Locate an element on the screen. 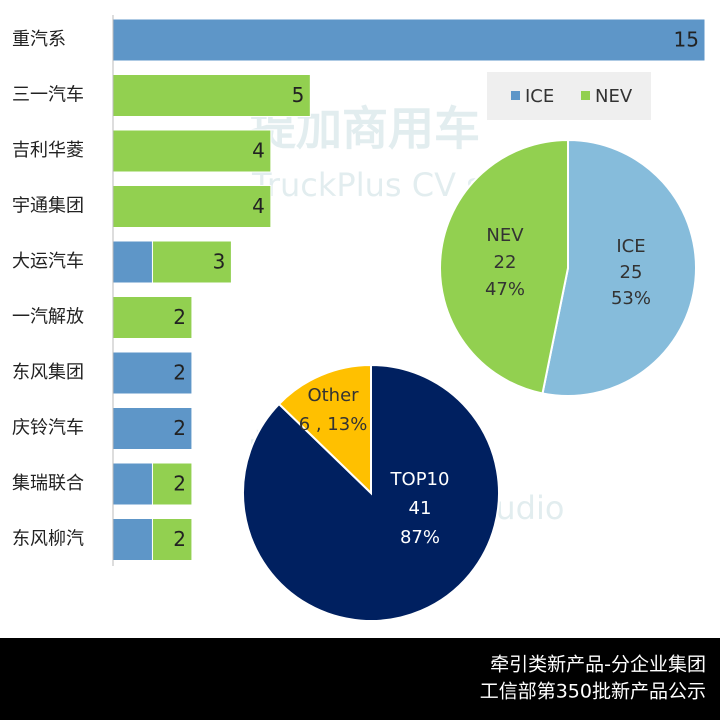 This screenshot has height=720, width=720. bar-total-label: 3 is located at coordinates (219, 262).